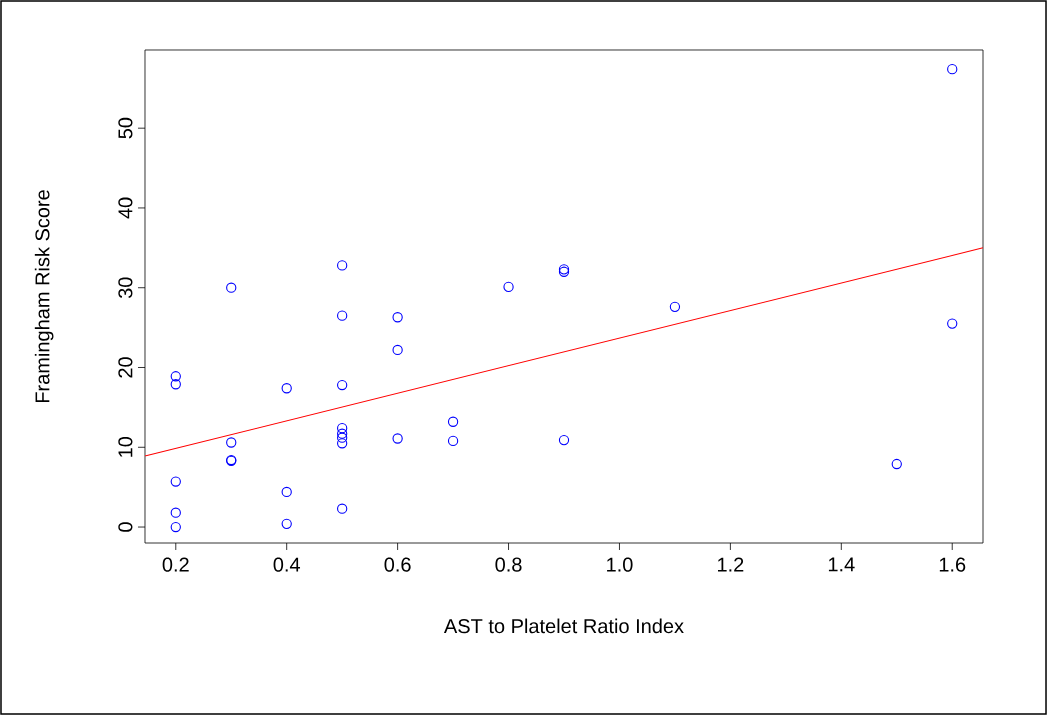 The width and height of the screenshot is (1047, 715). What do you see at coordinates (952, 564) in the screenshot?
I see `x-tick-label: 1.6` at bounding box center [952, 564].